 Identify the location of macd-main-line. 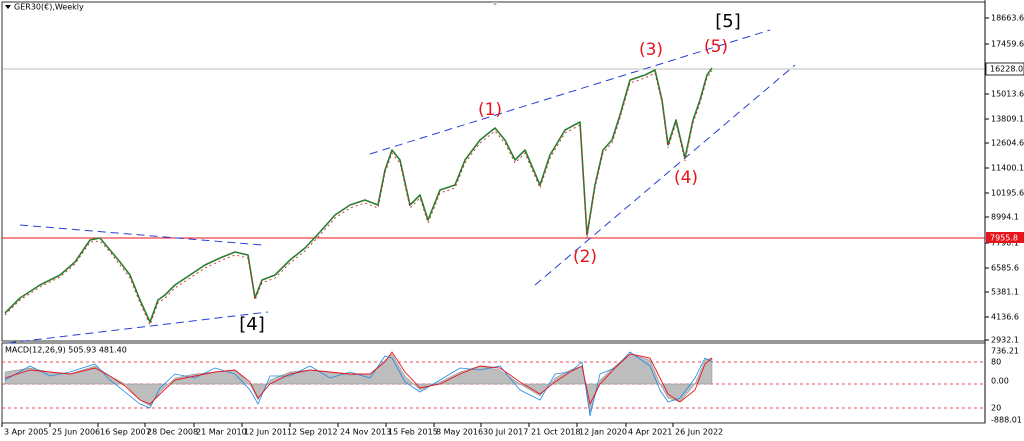
(358, 378).